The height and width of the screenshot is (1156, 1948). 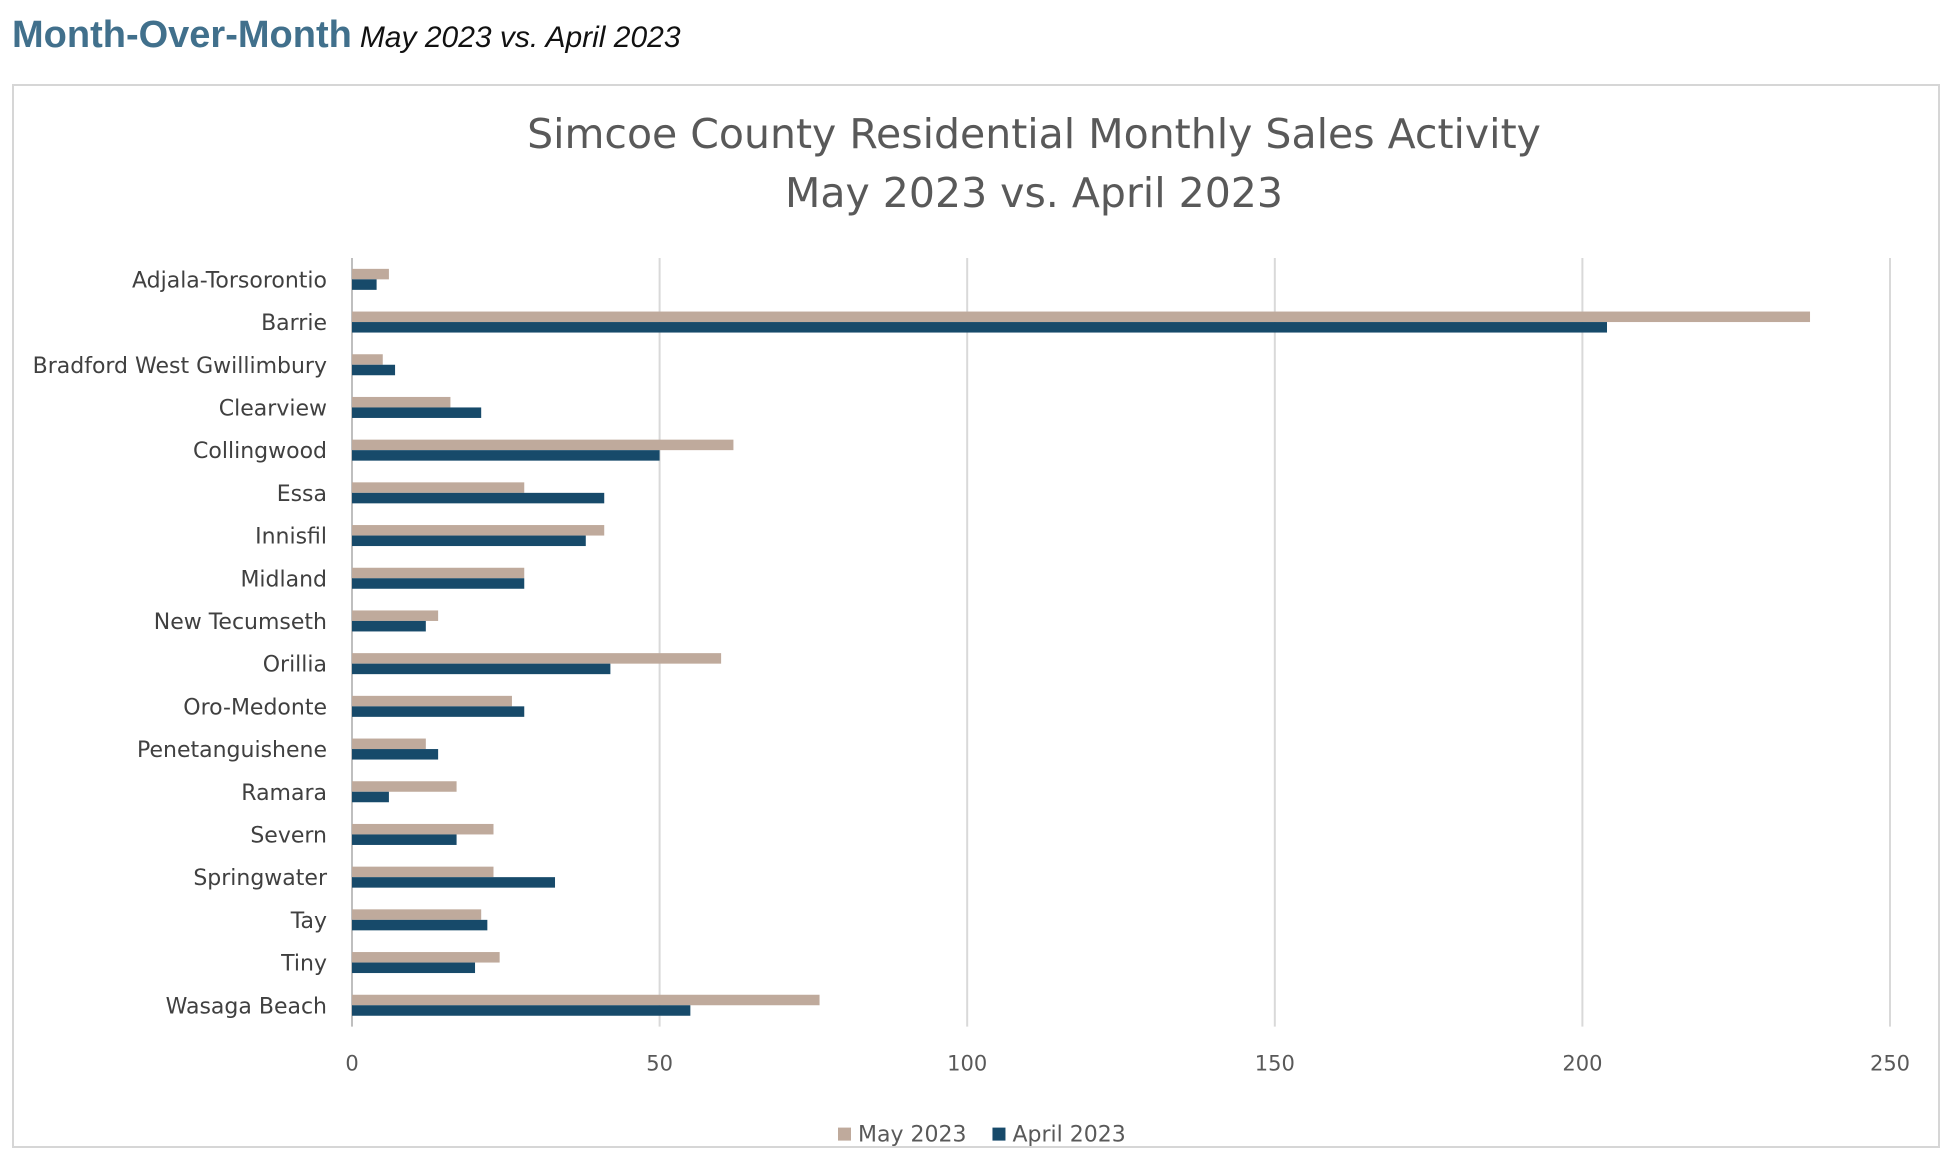 What do you see at coordinates (982, 1135) in the screenshot?
I see `legend: May 2023 April 2023` at bounding box center [982, 1135].